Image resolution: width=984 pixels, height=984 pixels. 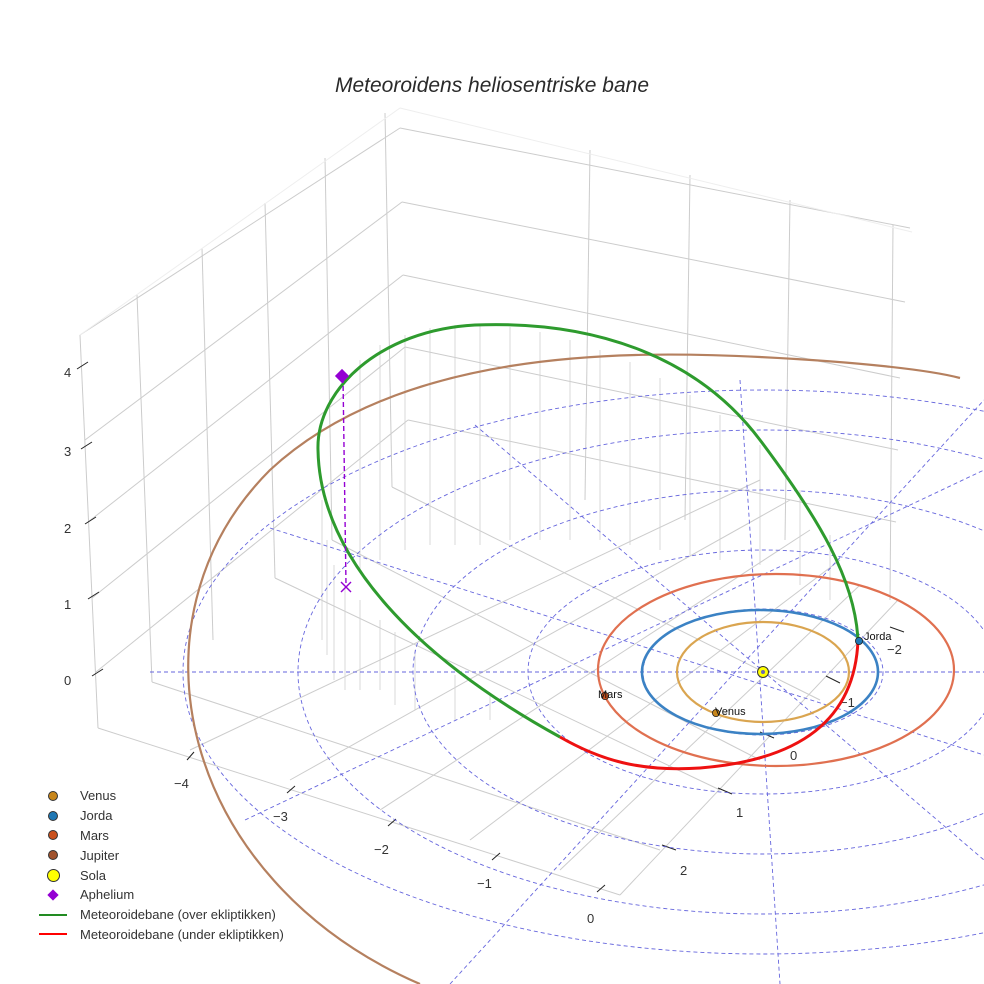 I want to click on jupiter-dot-icon, so click(x=53, y=855).